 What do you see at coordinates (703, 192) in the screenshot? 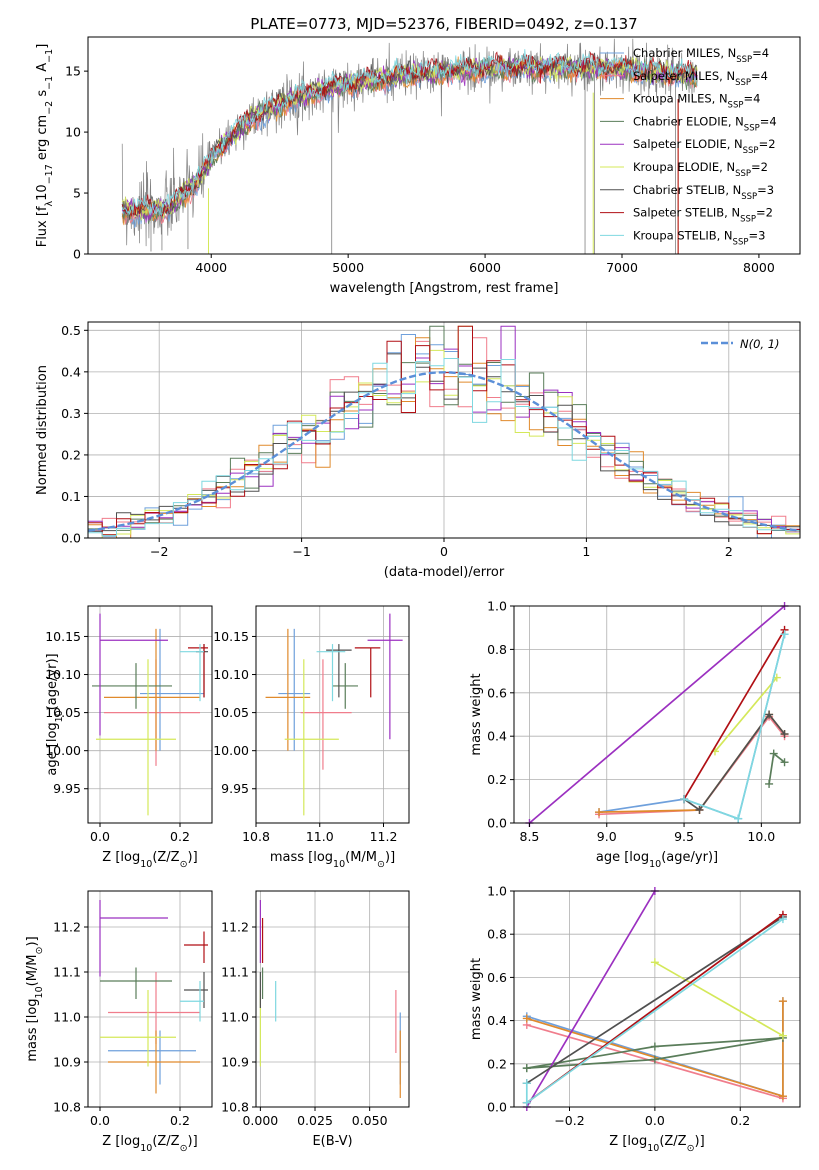
I see `legend-entry: Chabrier STELIB, NSSP=3` at bounding box center [703, 192].